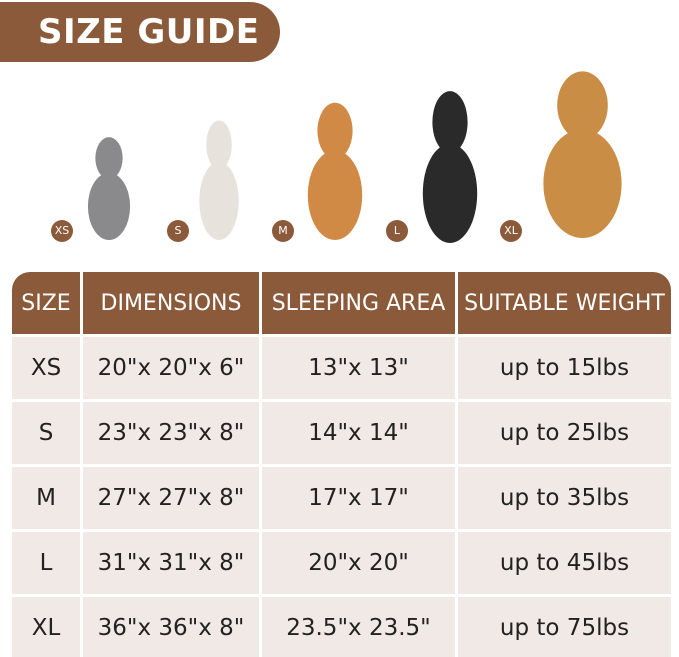  I want to click on table-cell: up to 45lbs, so click(564, 563).